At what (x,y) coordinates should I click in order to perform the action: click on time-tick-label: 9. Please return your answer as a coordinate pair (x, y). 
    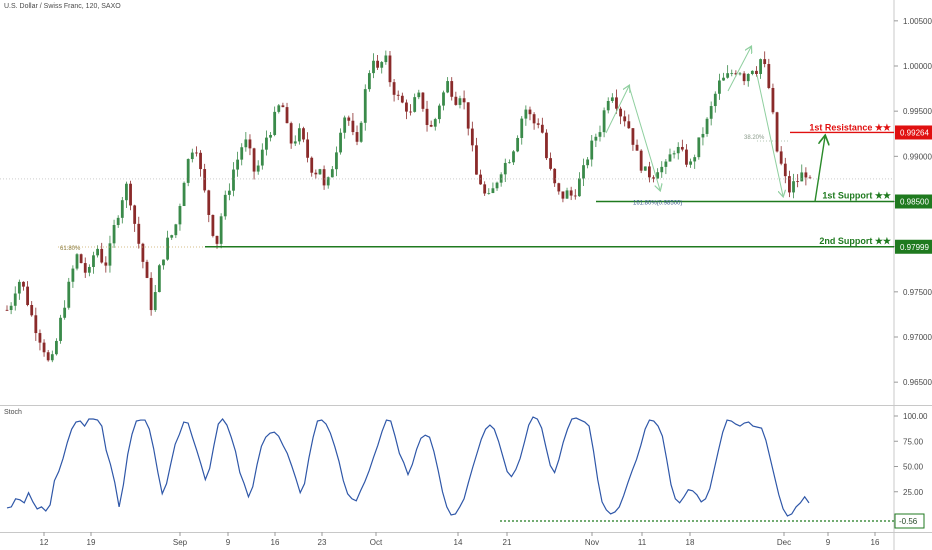
    Looking at the image, I should click on (228, 542).